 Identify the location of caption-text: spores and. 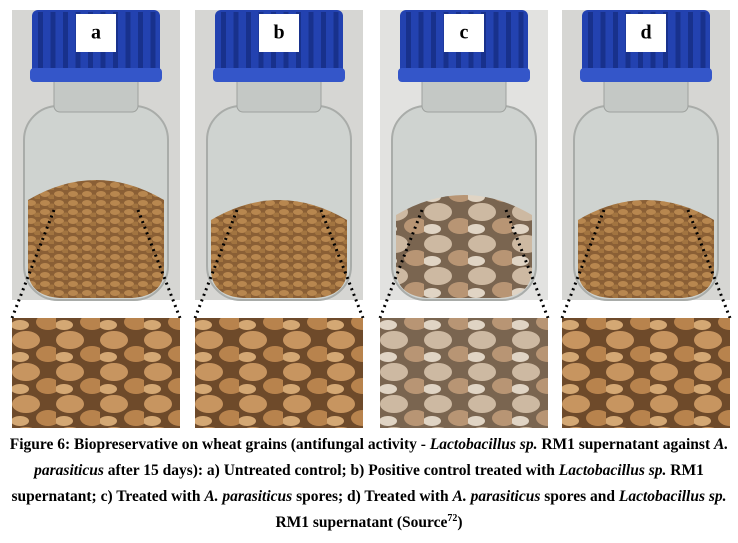
(579, 496).